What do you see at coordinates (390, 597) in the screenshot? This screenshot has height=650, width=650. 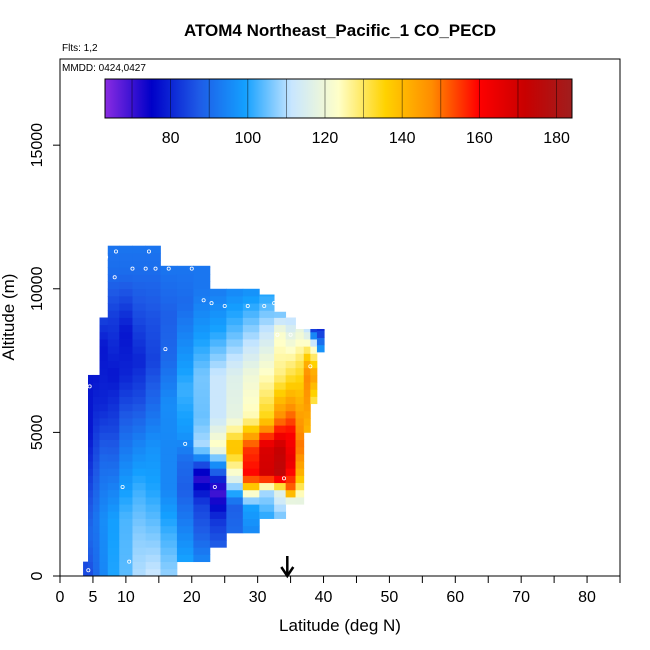 I see `x-tick-label: 50` at bounding box center [390, 597].